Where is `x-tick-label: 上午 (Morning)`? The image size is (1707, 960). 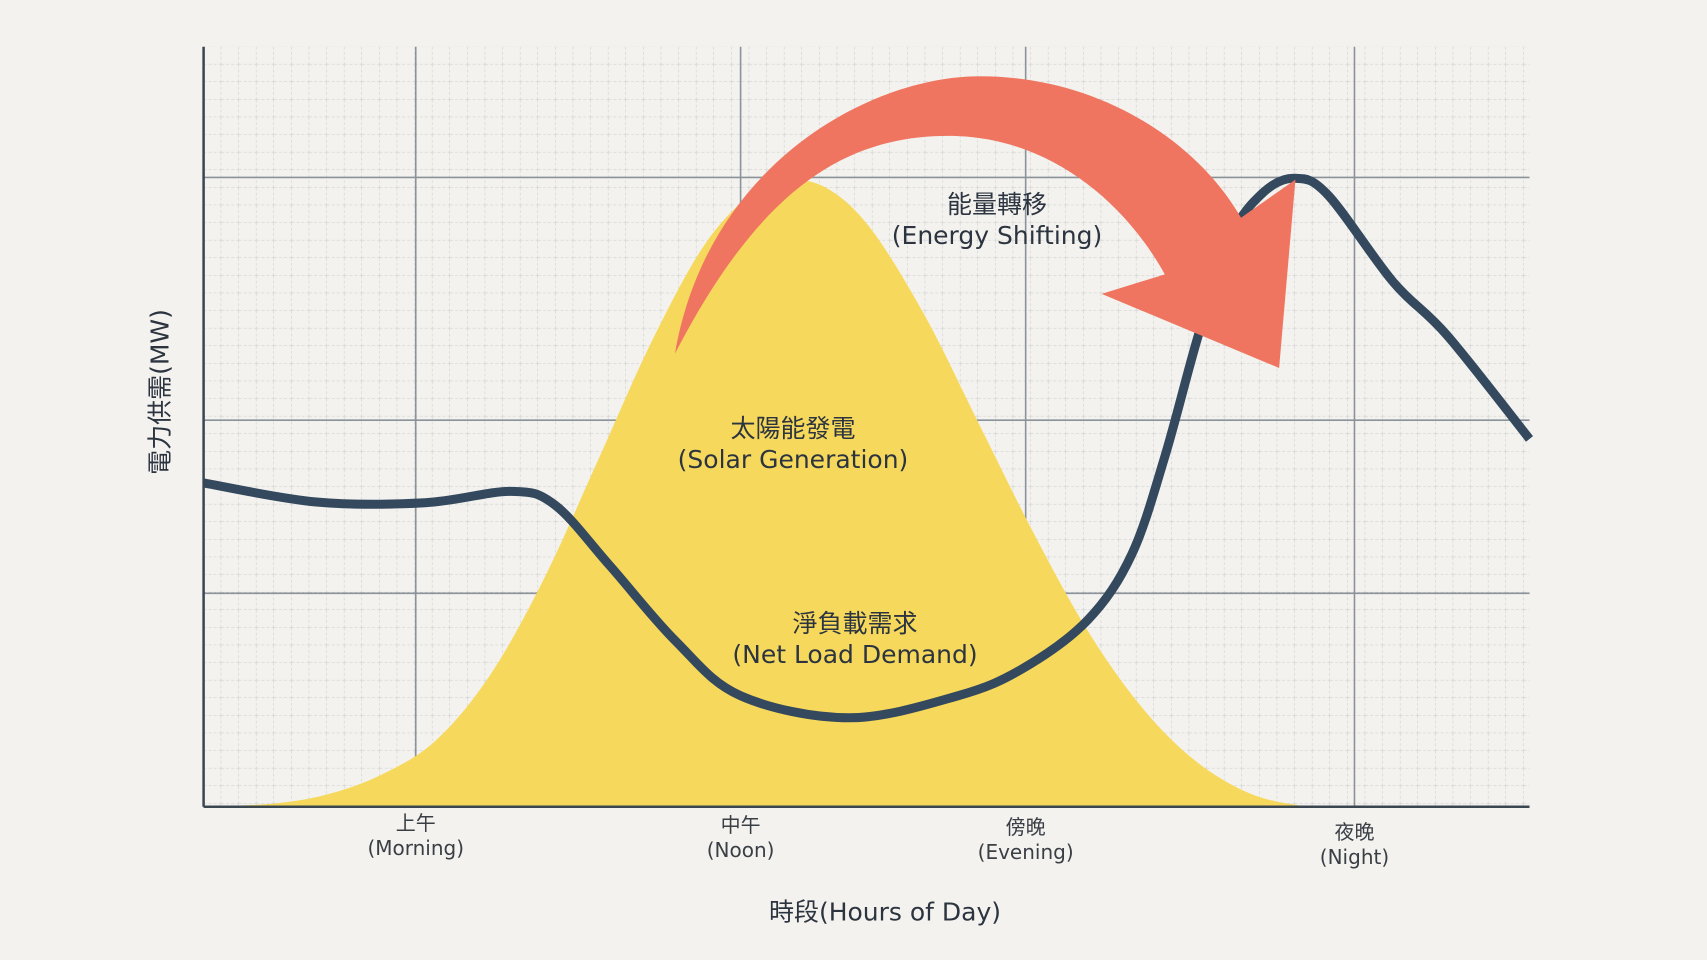 x-tick-label: 上午 (Morning) is located at coordinates (416, 835).